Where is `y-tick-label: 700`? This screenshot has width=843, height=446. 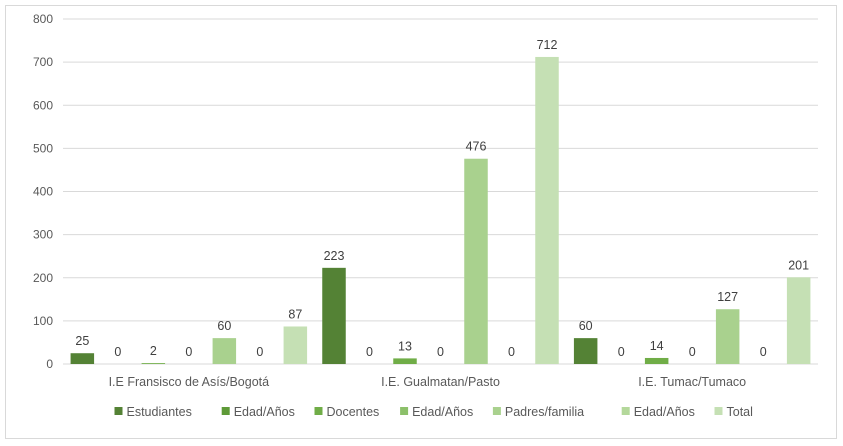
y-tick-label: 700 is located at coordinates (43, 62).